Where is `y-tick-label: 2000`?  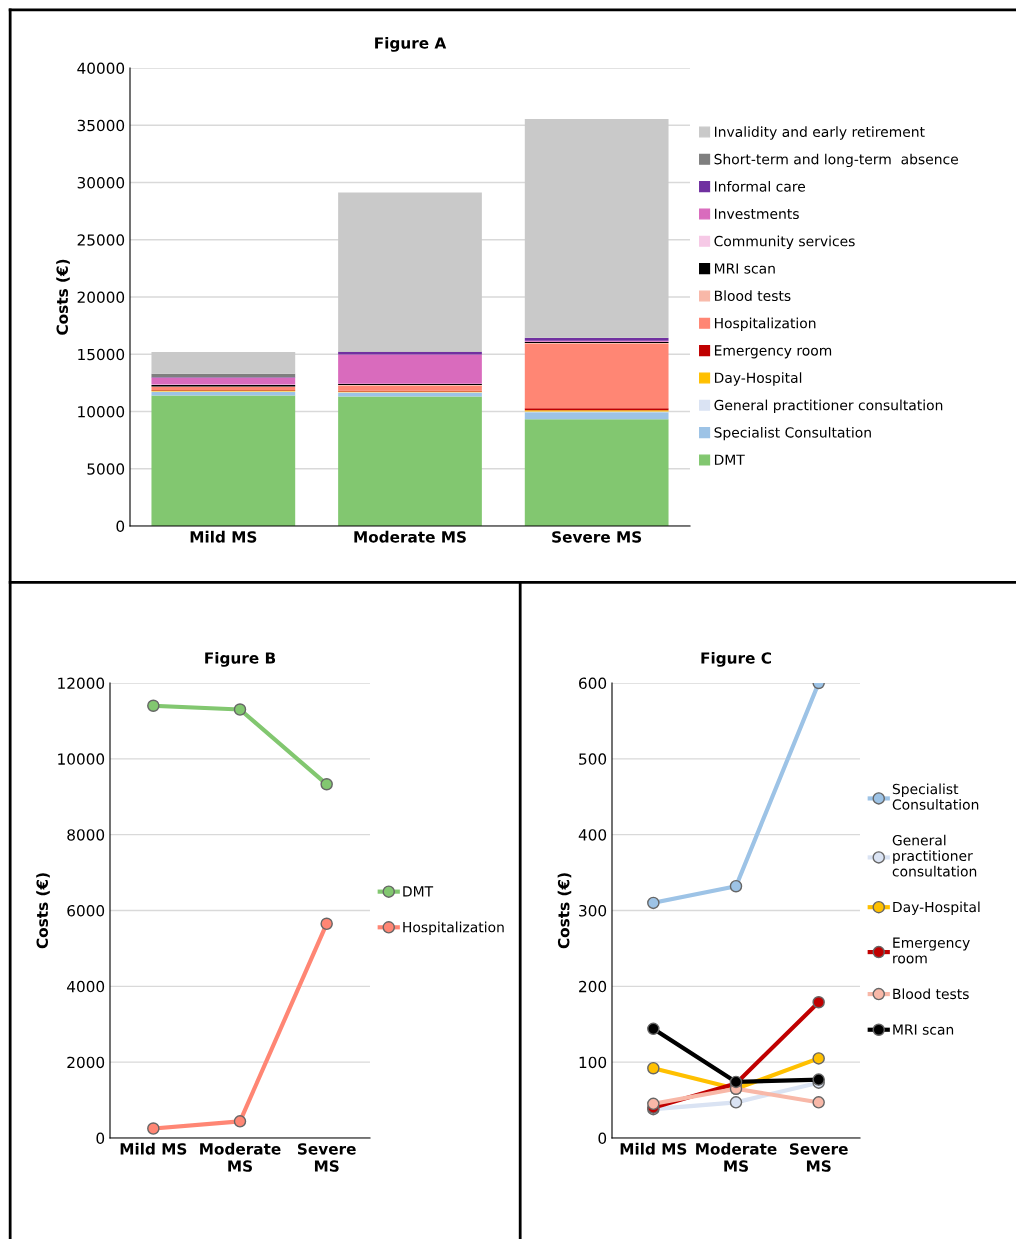
y-tick-label: 2000 is located at coordinates (86, 1062).